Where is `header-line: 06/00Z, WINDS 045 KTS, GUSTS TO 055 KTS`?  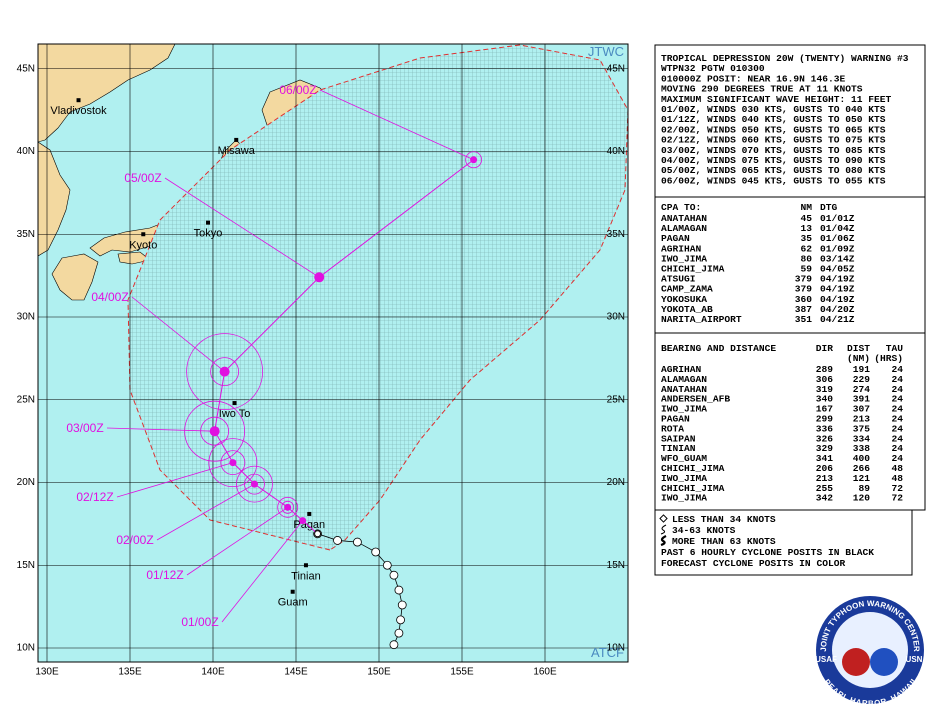 header-line: 06/00Z, WINDS 045 KTS, GUSTS TO 055 KTS is located at coordinates (773, 180).